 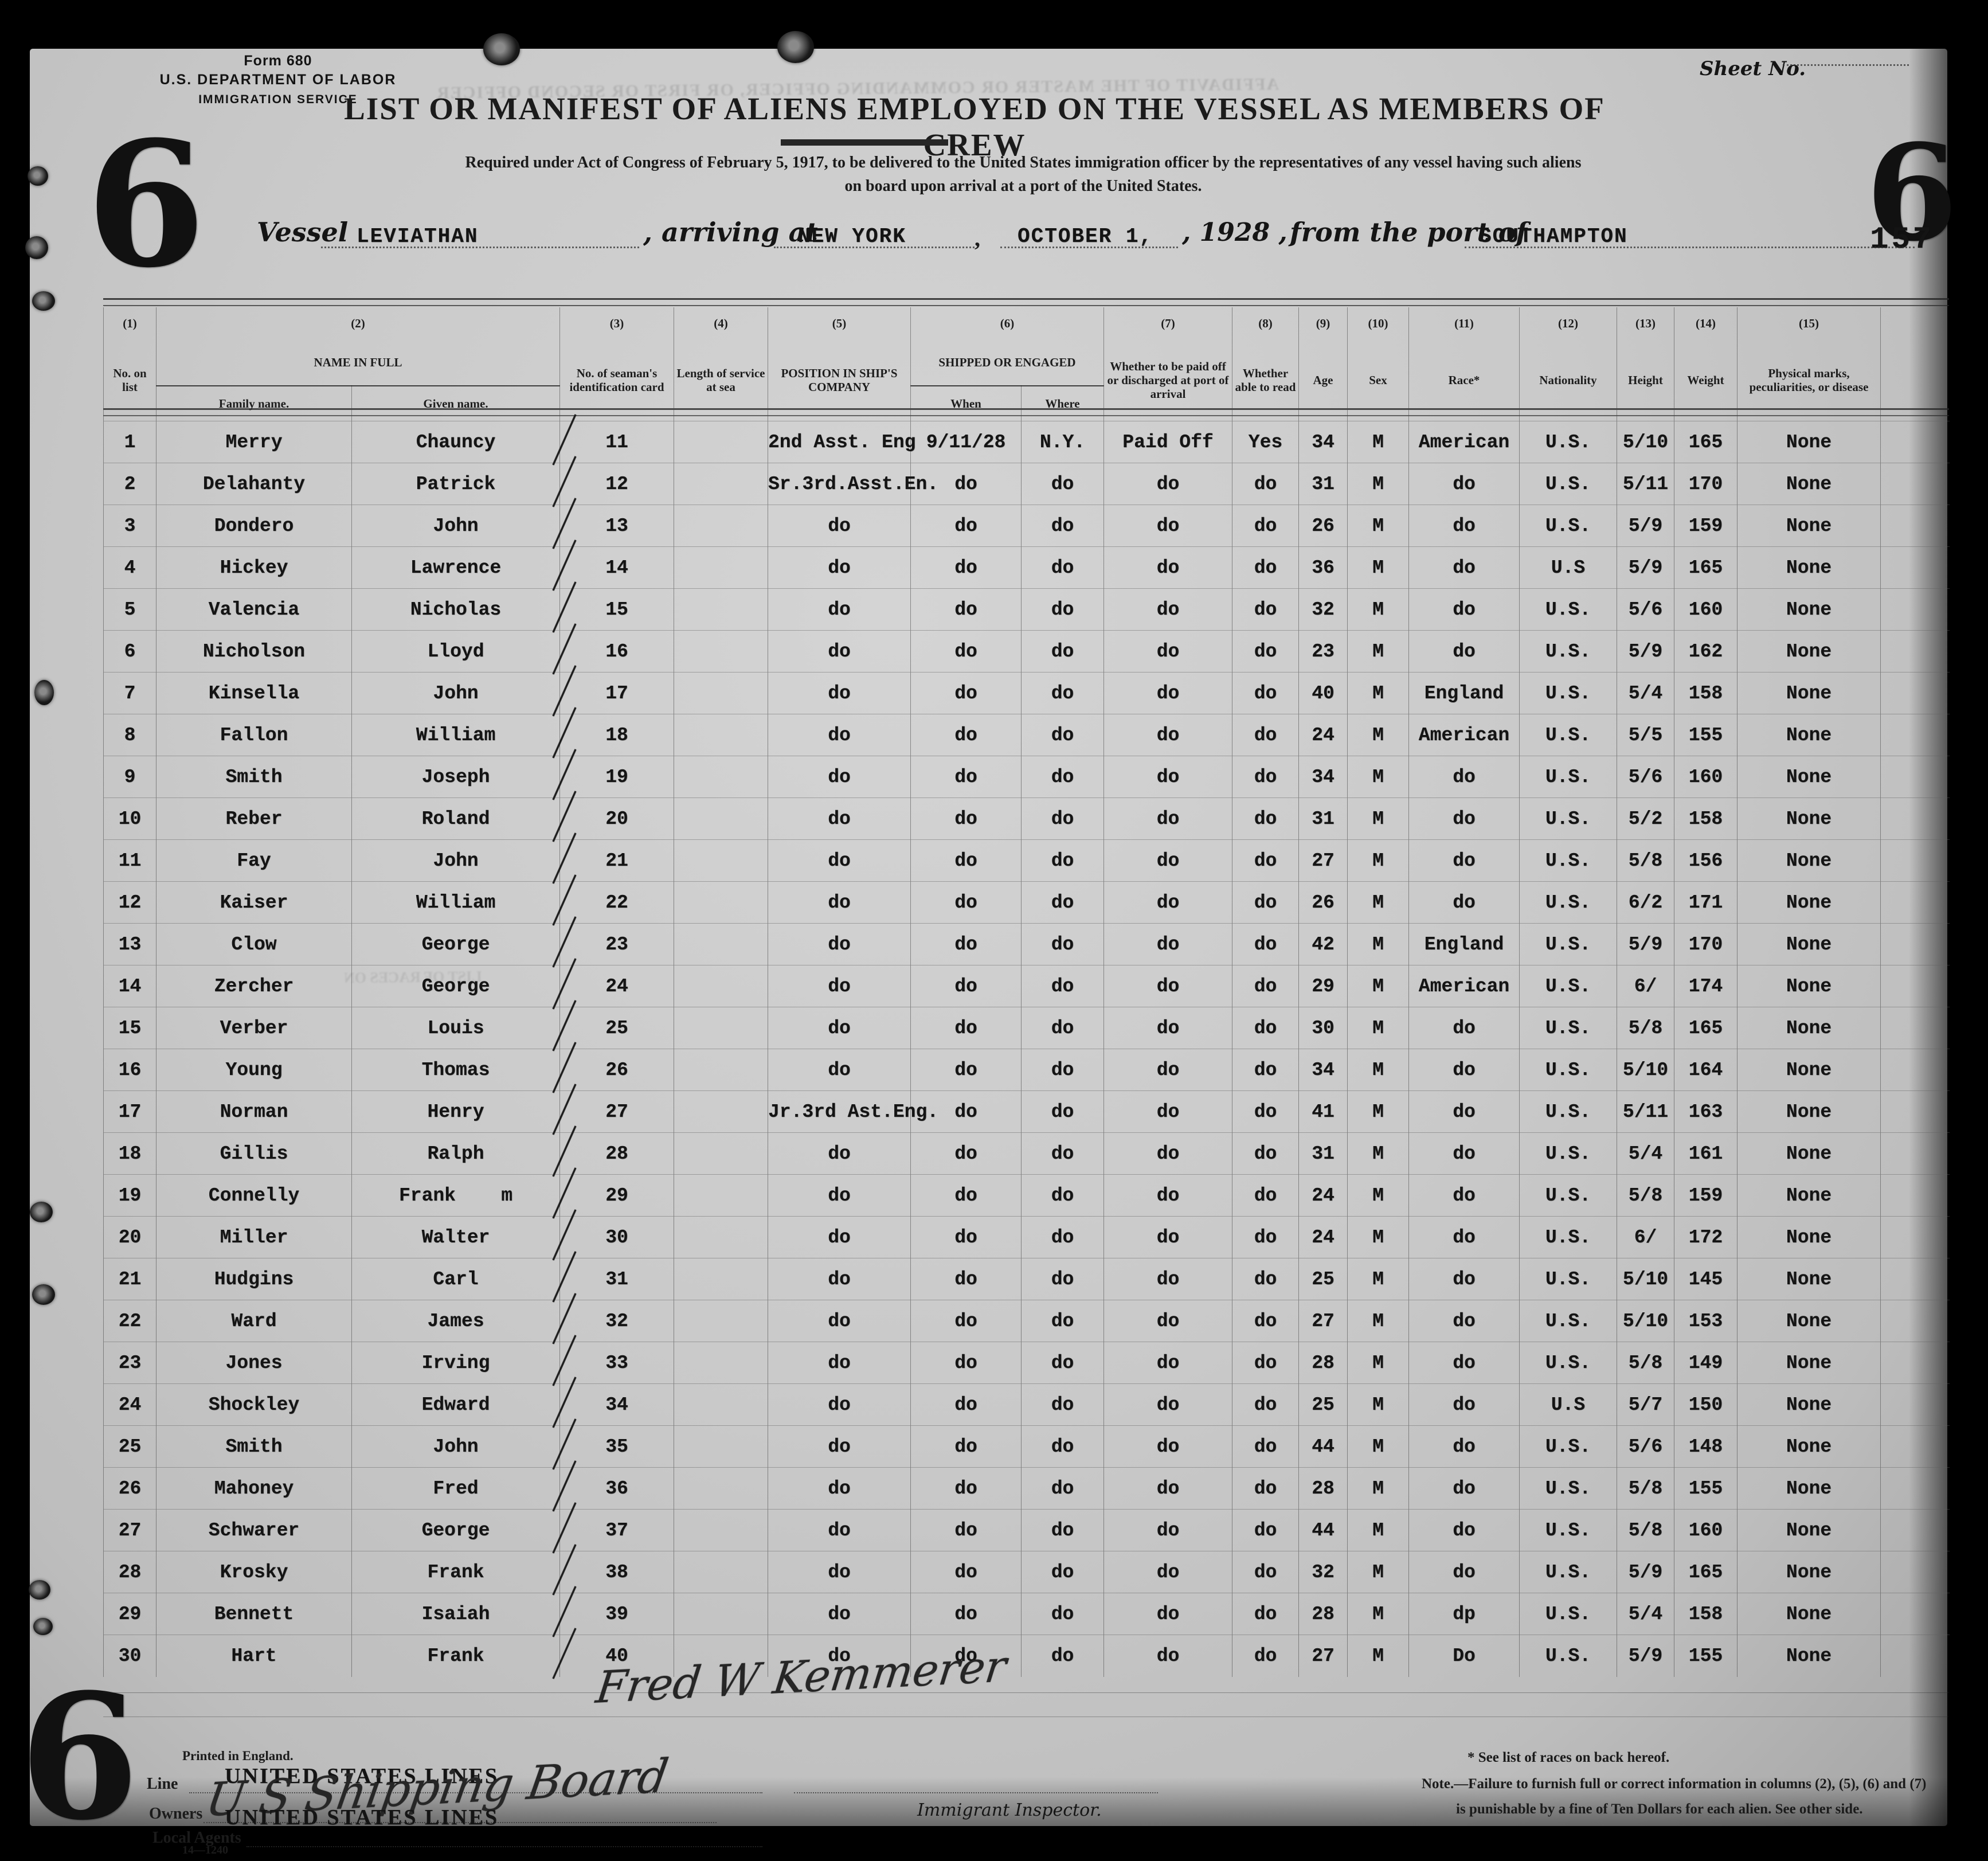 What do you see at coordinates (616, 819) in the screenshot?
I see `card-number: 20` at bounding box center [616, 819].